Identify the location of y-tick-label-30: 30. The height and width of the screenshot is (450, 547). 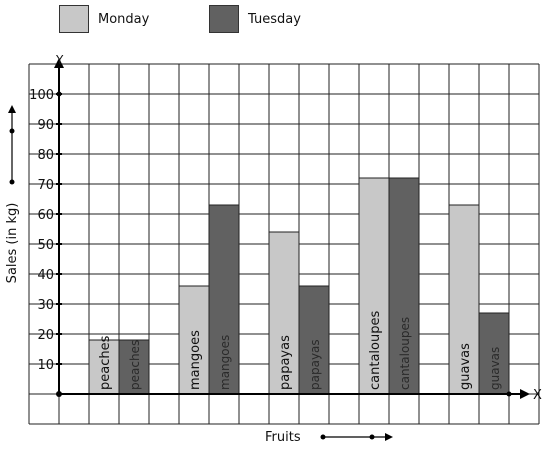
(45, 305).